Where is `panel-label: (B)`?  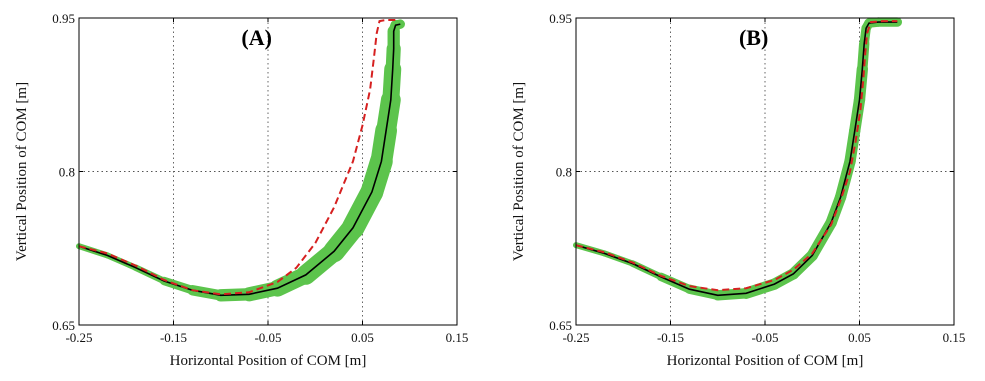 panel-label: (B) is located at coordinates (753, 37).